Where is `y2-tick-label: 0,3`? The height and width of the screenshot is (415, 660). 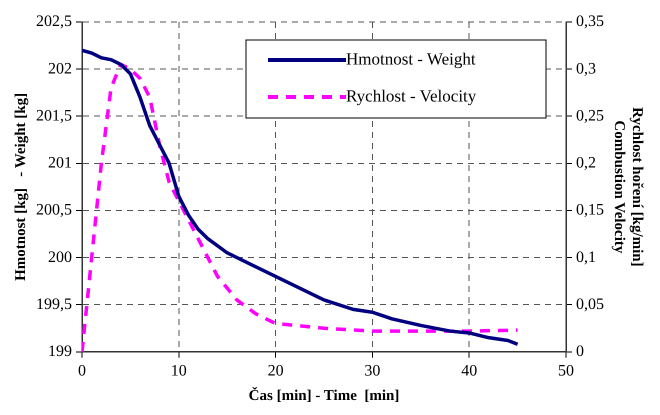
y2-tick-label: 0,3 is located at coordinates (586, 69).